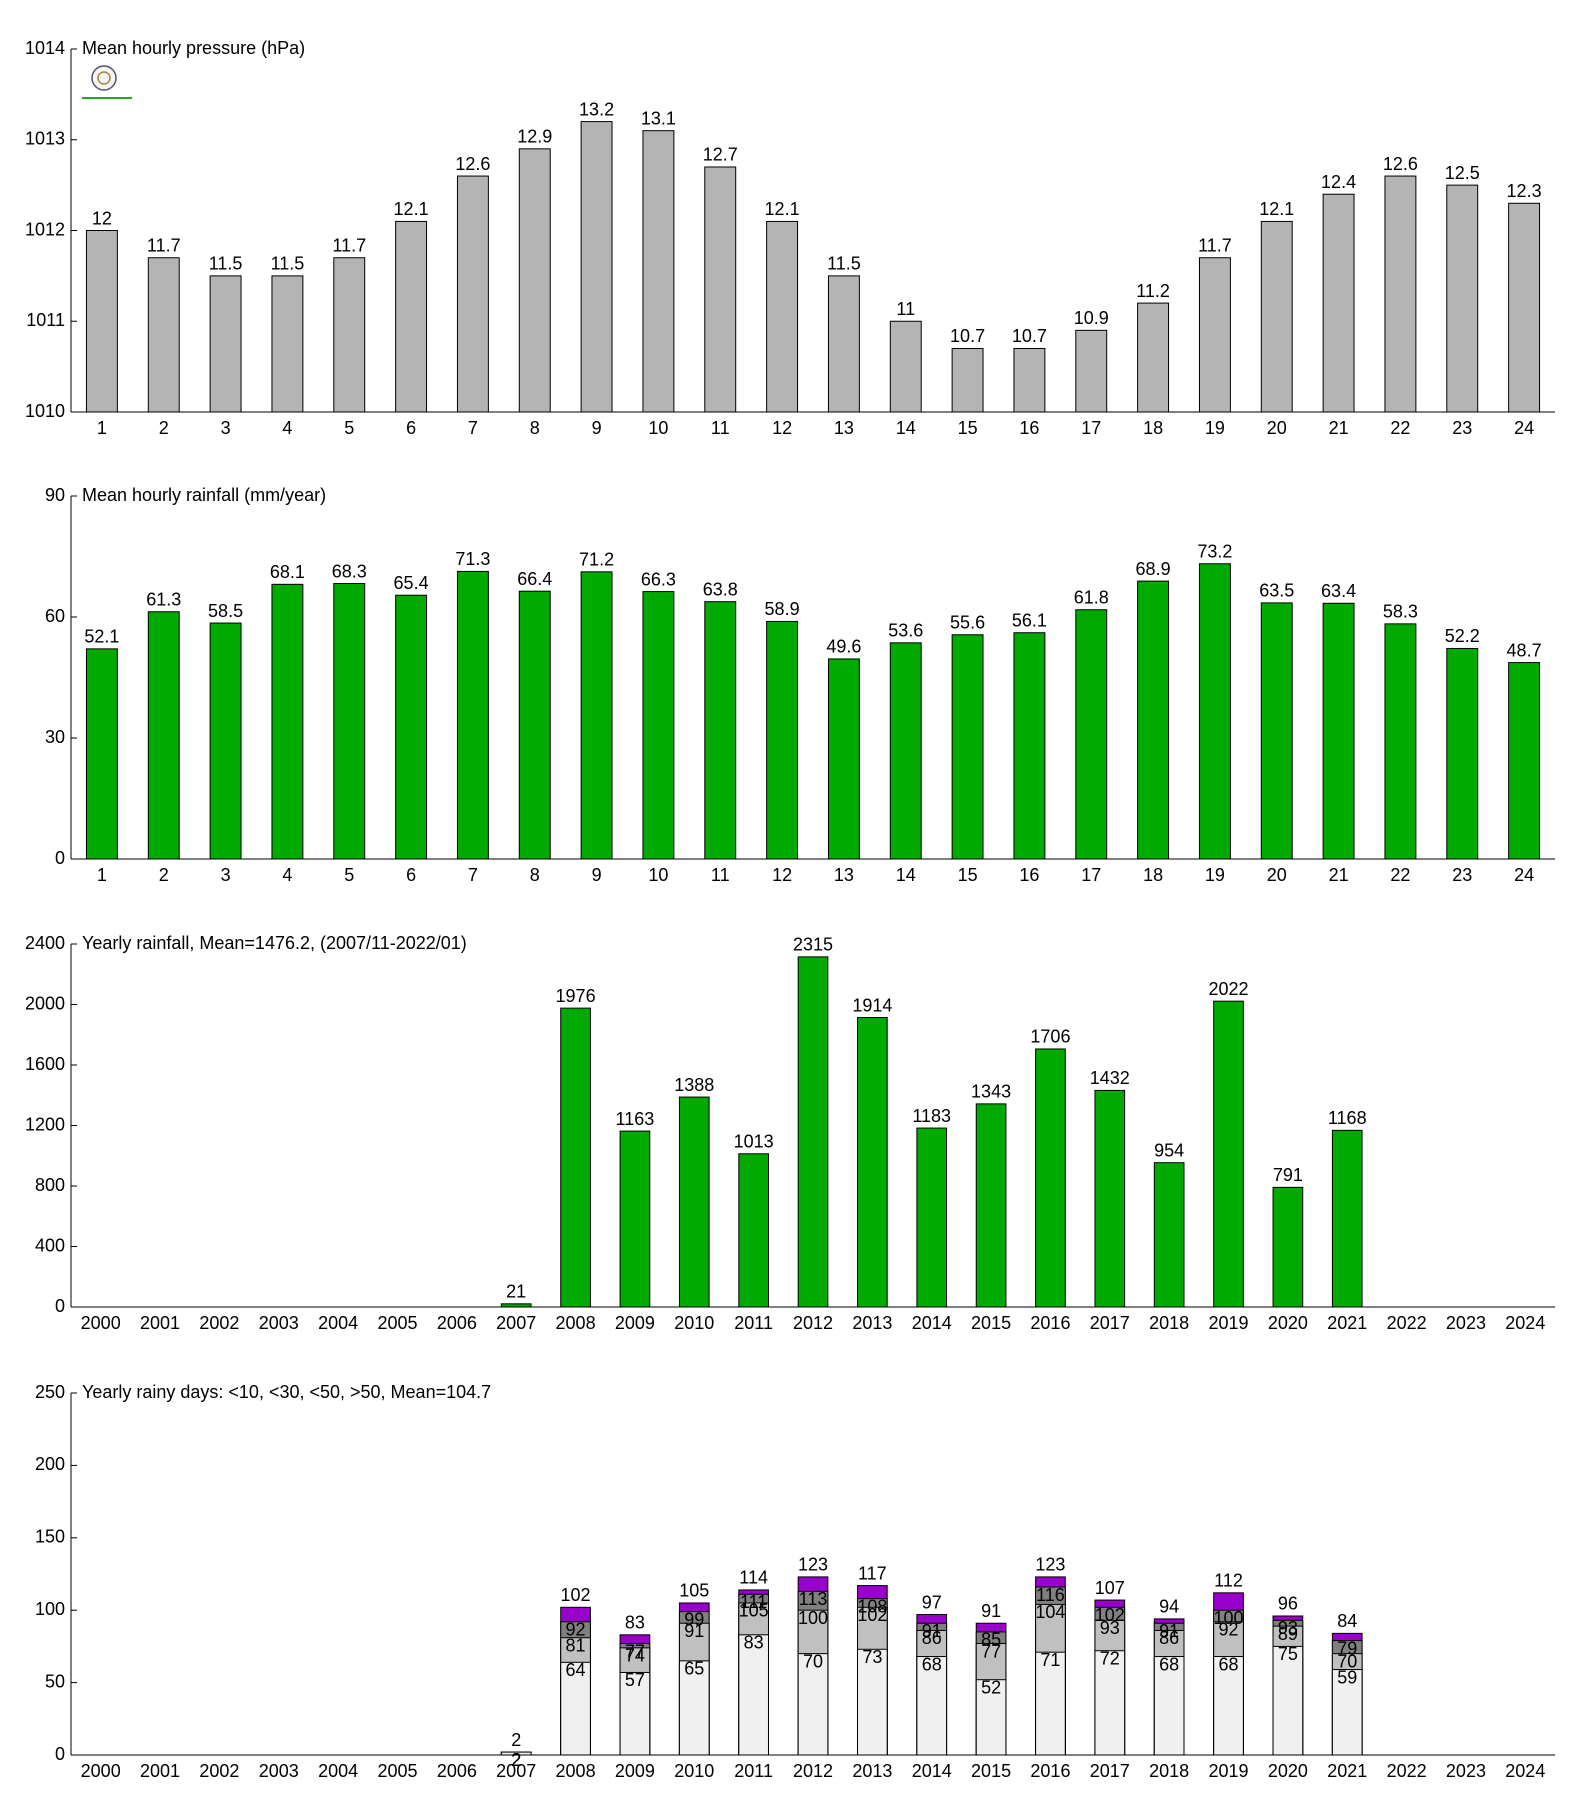  What do you see at coordinates (872, 1606) in the screenshot?
I see `segment-label: 108` at bounding box center [872, 1606].